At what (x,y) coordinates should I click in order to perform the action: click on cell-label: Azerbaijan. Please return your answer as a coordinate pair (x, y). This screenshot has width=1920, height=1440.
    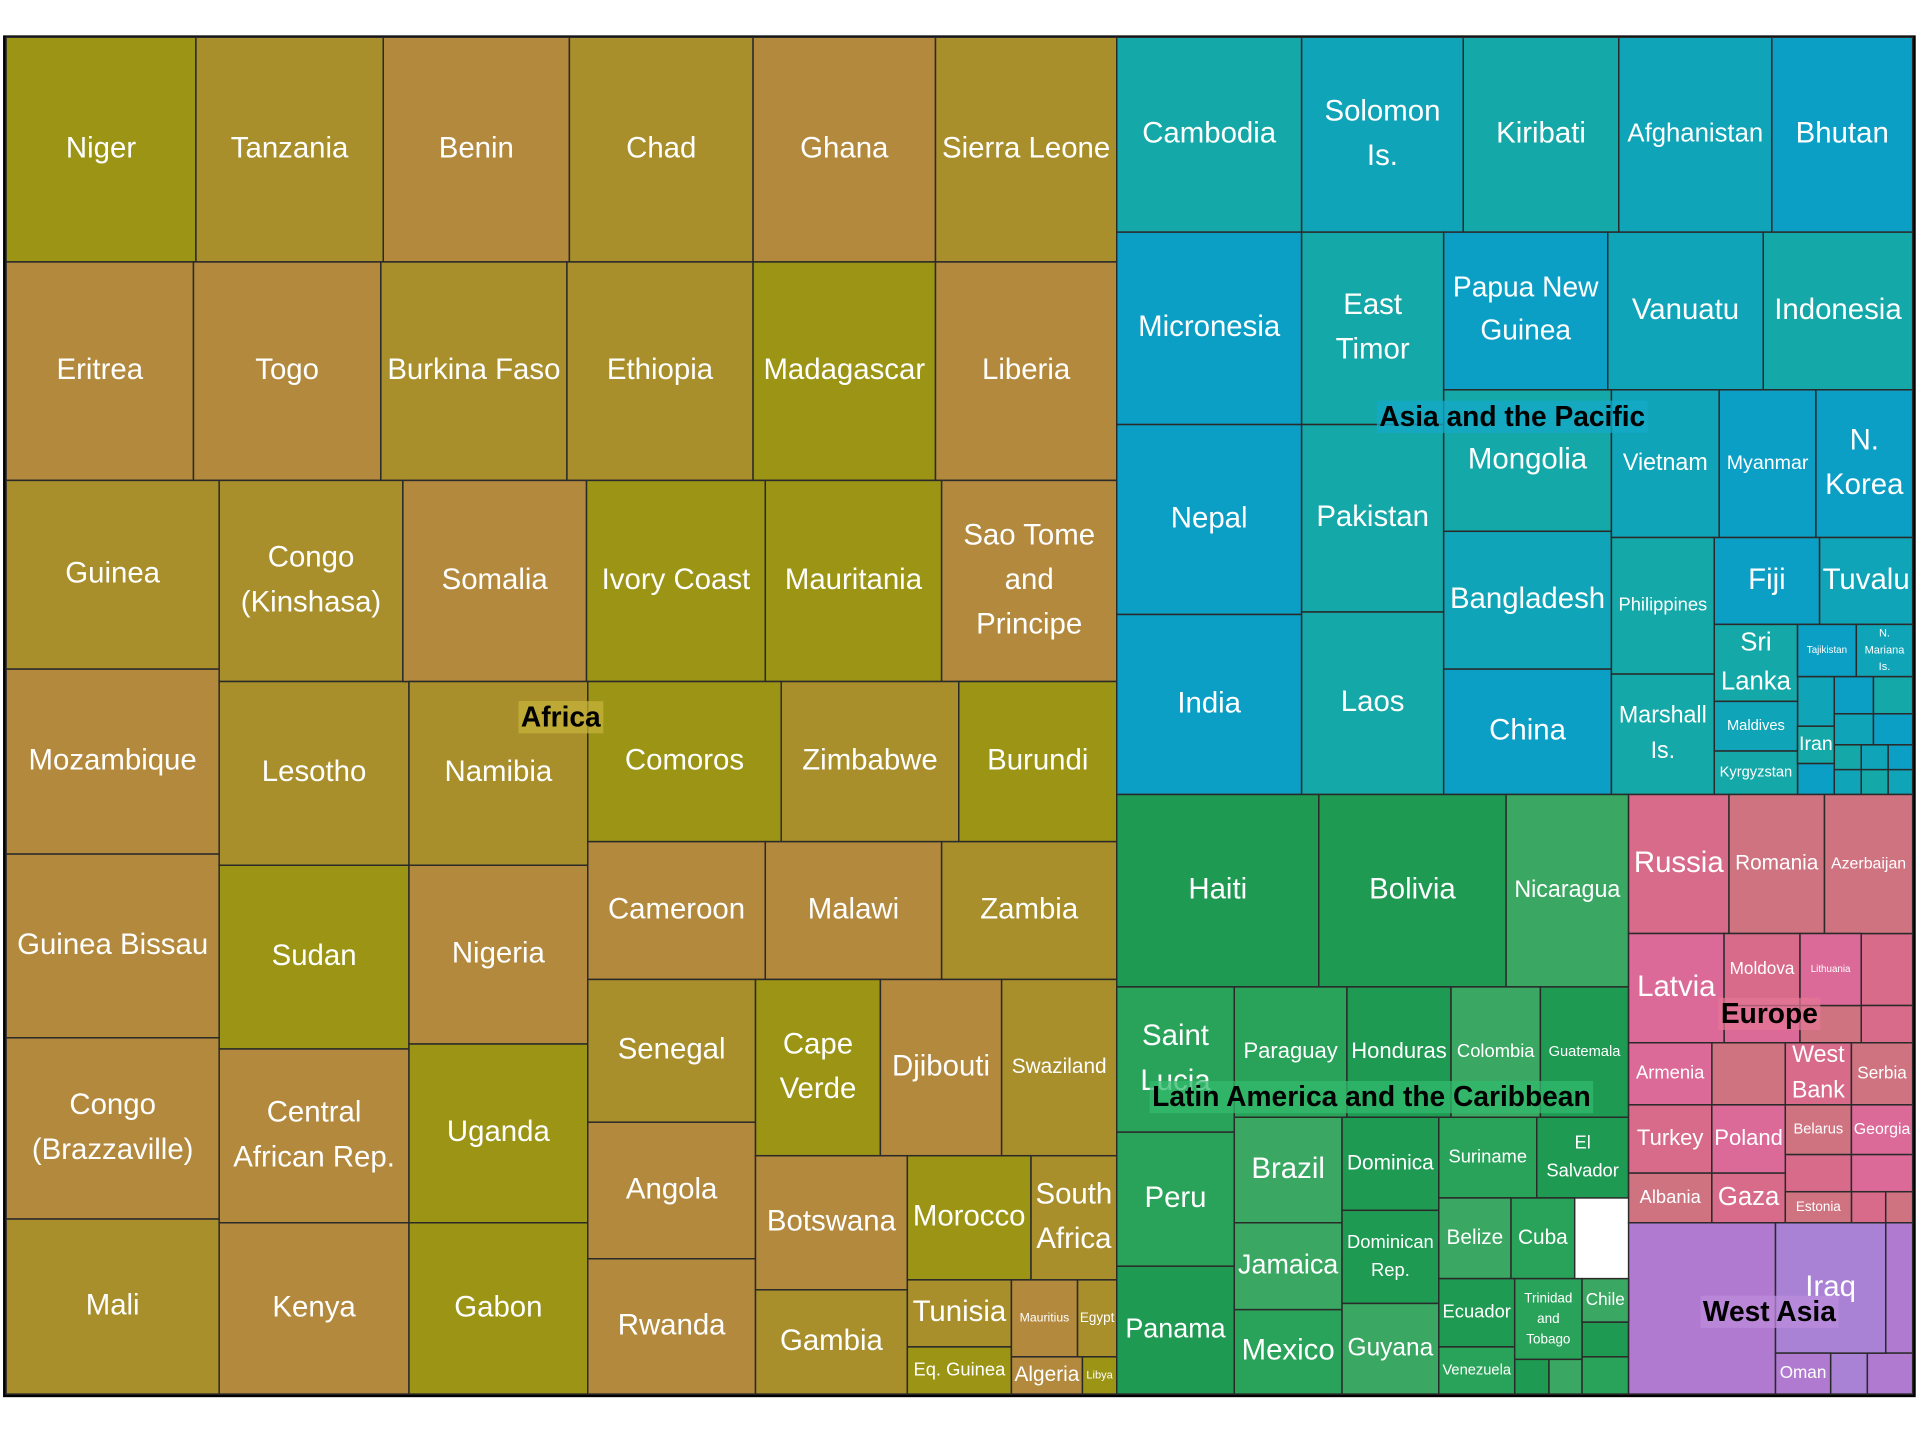
    Looking at the image, I should click on (1868, 863).